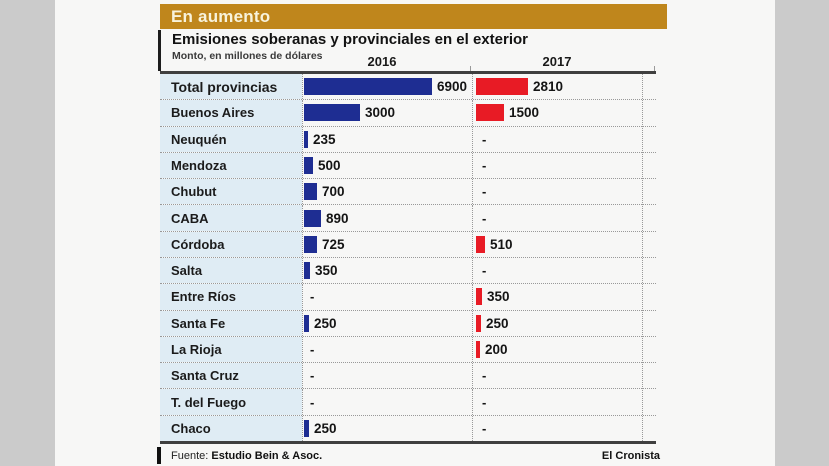  I want to click on column-header-2017: 2017, so click(557, 61).